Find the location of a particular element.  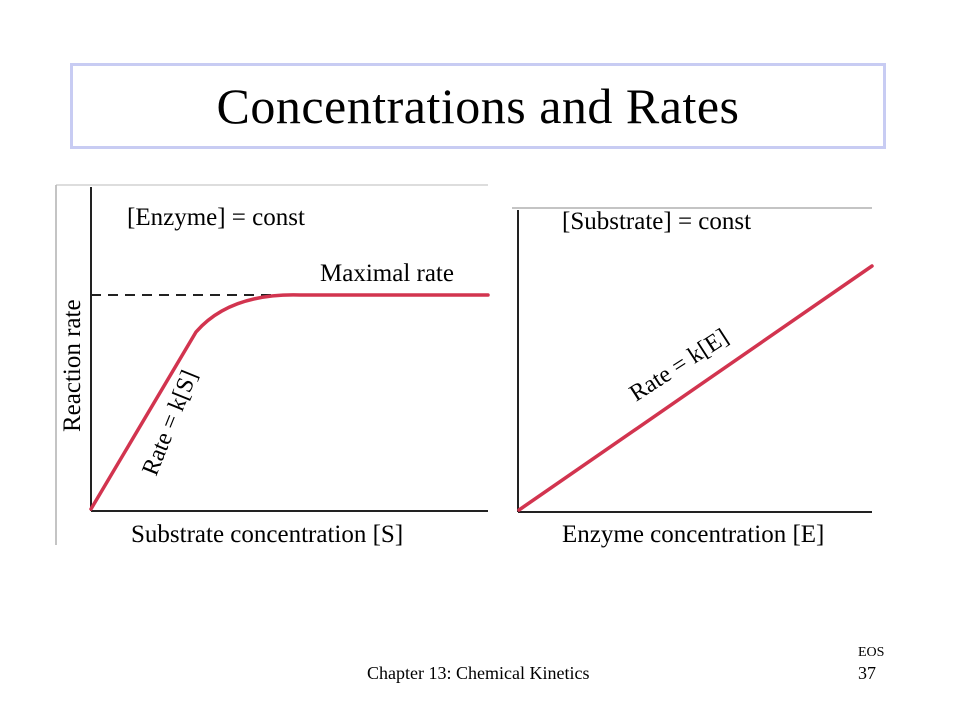

saturation-curve is located at coordinates (289, 402).